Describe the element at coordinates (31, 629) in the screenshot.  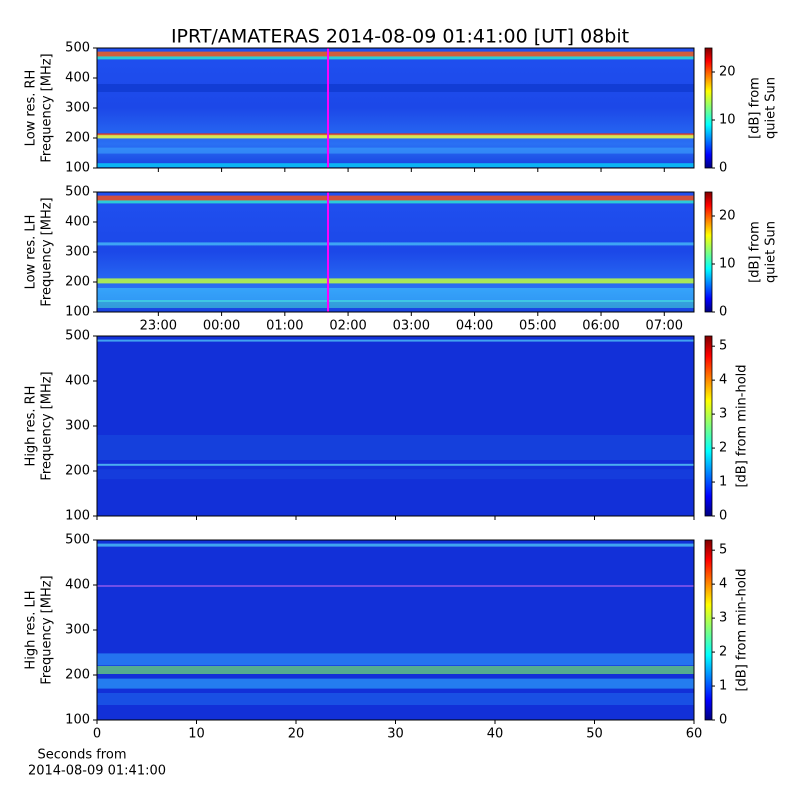
I see `y-axis-label: High res. LH` at that location.